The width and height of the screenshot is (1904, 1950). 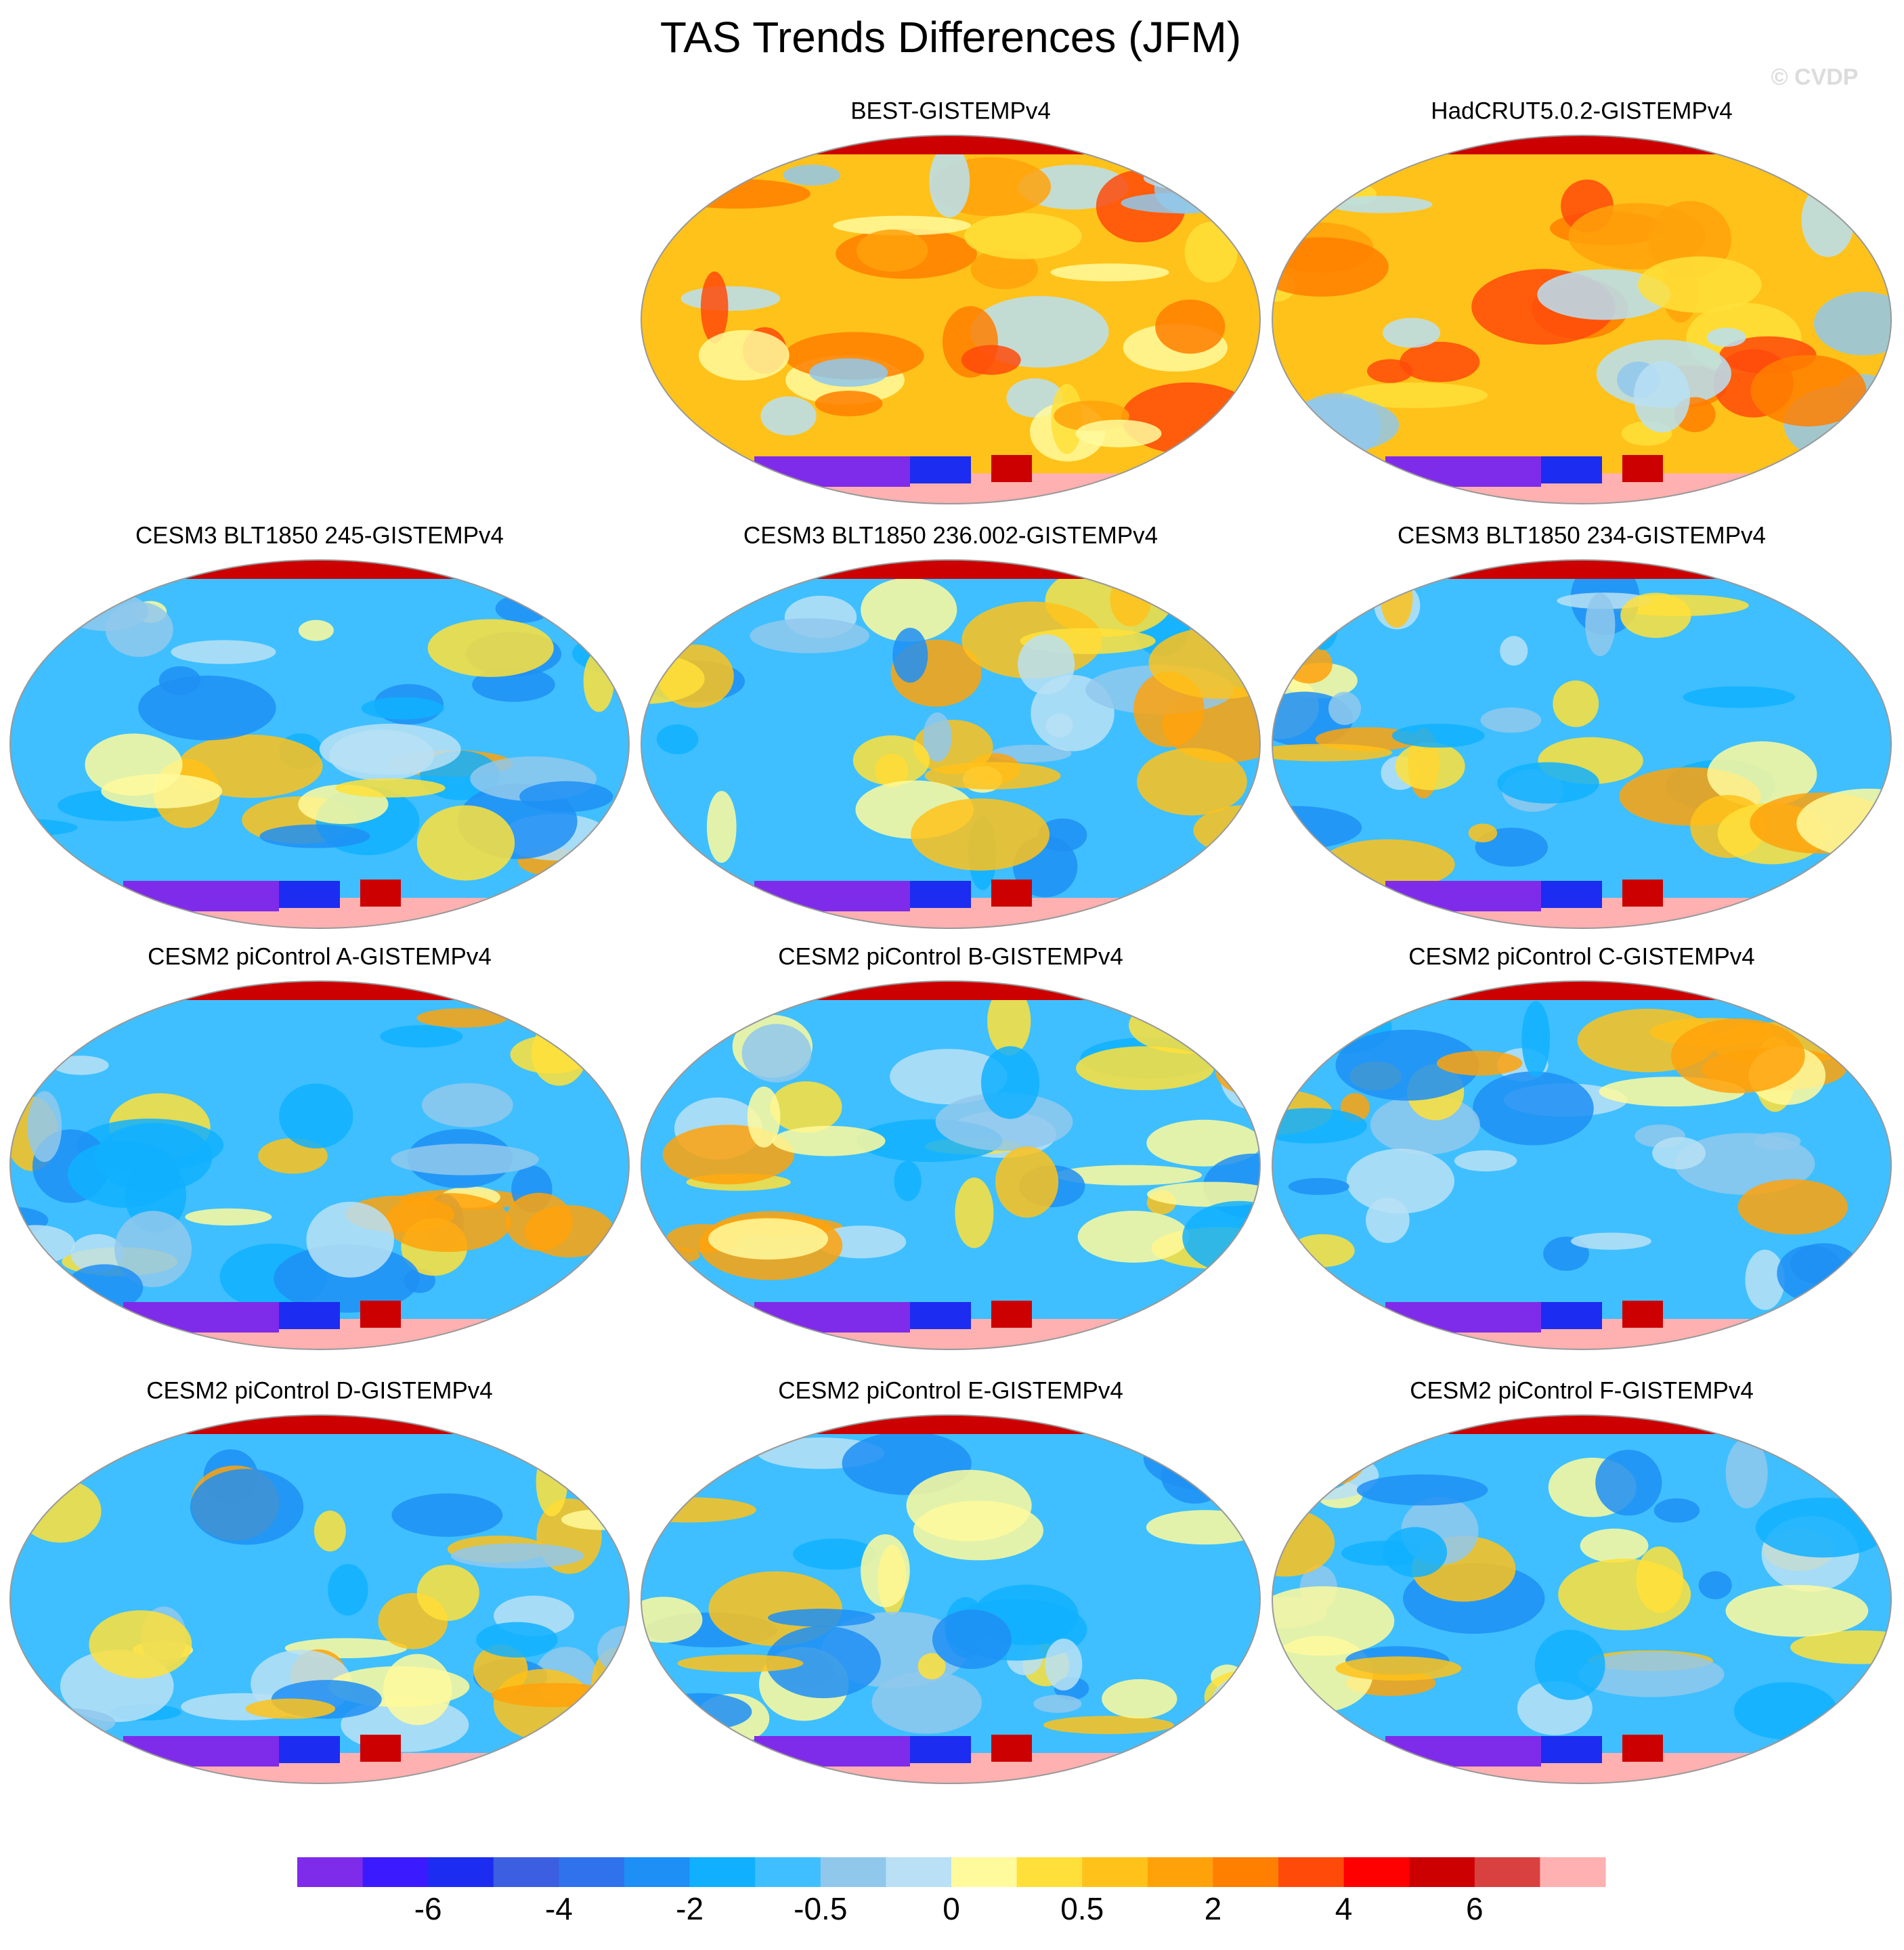 I want to click on colorbar-label: 4, so click(x=1344, y=1909).